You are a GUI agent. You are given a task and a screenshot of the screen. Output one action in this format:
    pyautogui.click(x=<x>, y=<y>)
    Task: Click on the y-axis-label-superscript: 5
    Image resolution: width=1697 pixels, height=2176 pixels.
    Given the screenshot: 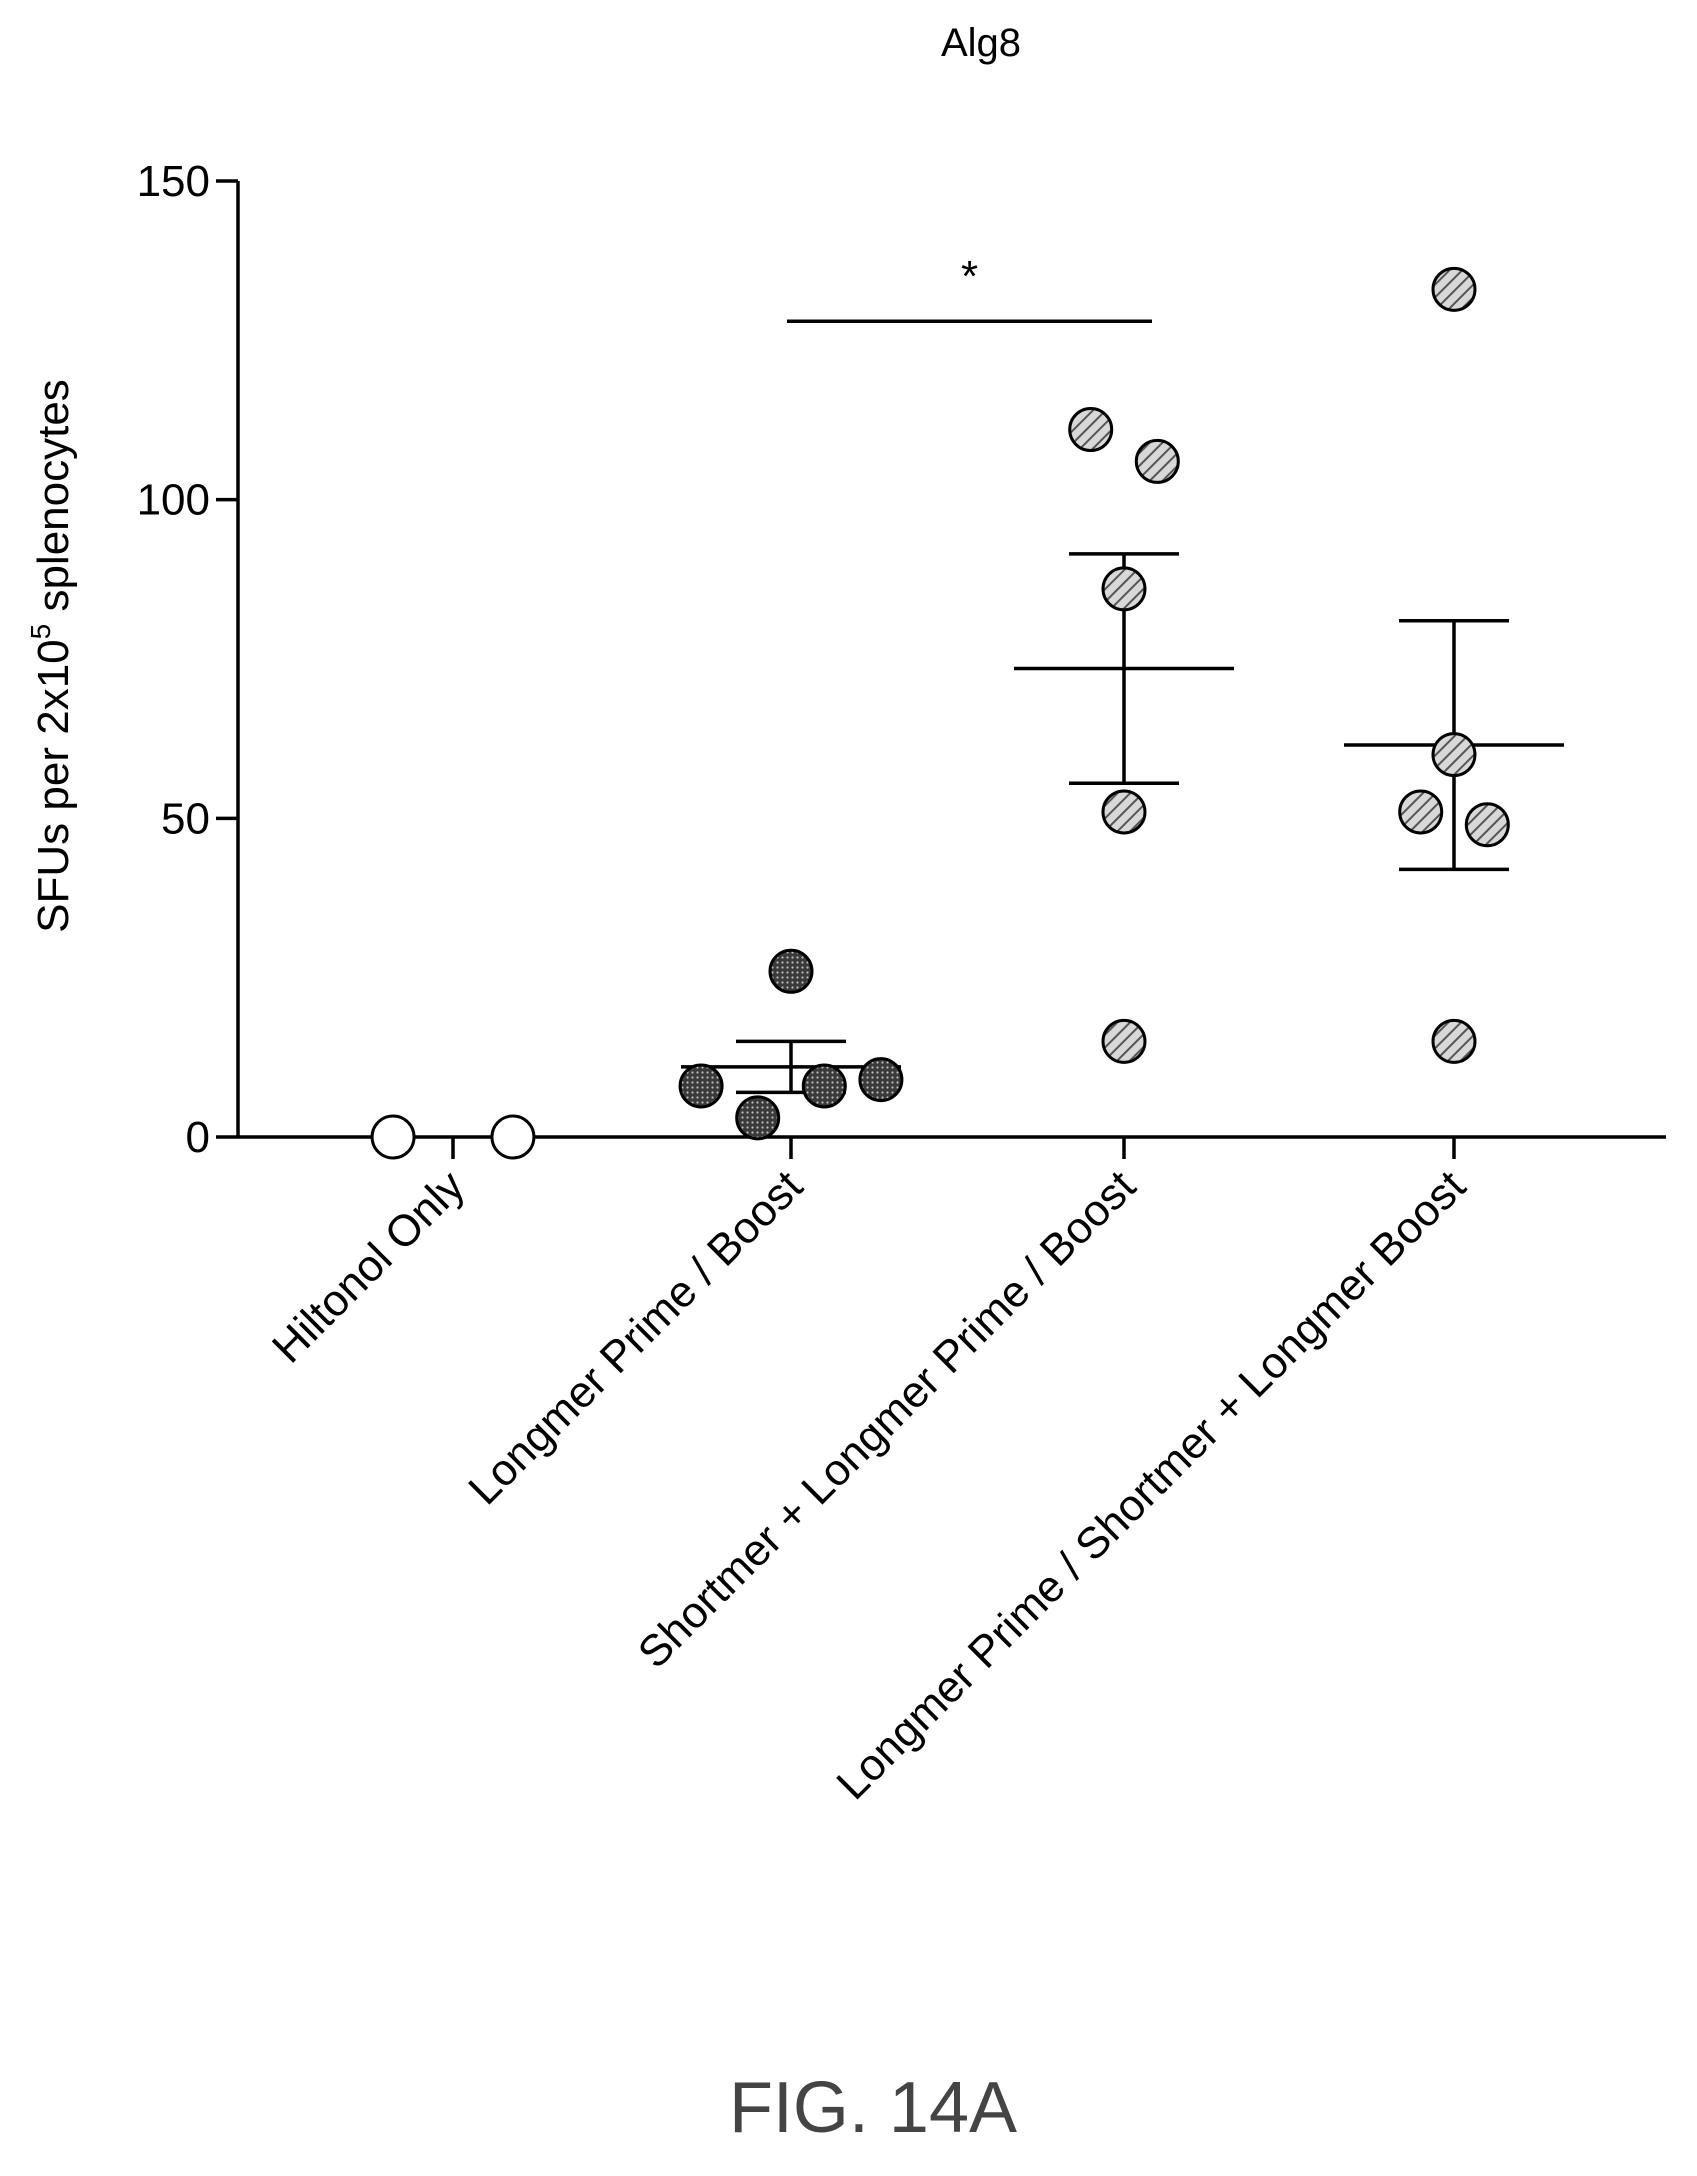 What is the action you would take?
    pyautogui.click(x=40, y=632)
    